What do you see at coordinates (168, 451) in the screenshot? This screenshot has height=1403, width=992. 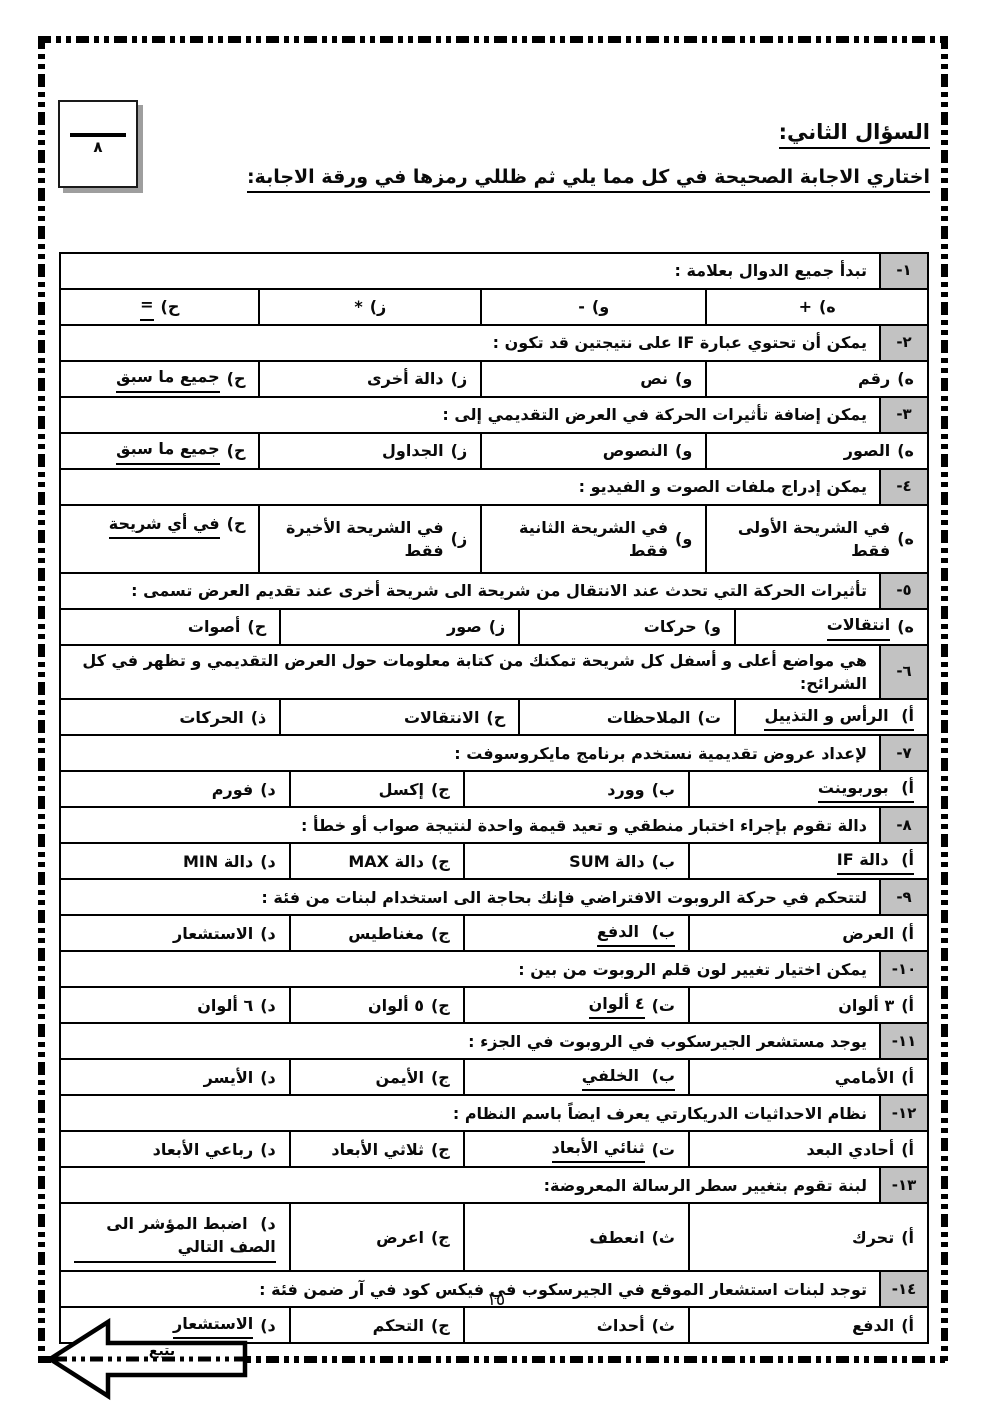 I see `option-text: جميع ما سبق` at bounding box center [168, 451].